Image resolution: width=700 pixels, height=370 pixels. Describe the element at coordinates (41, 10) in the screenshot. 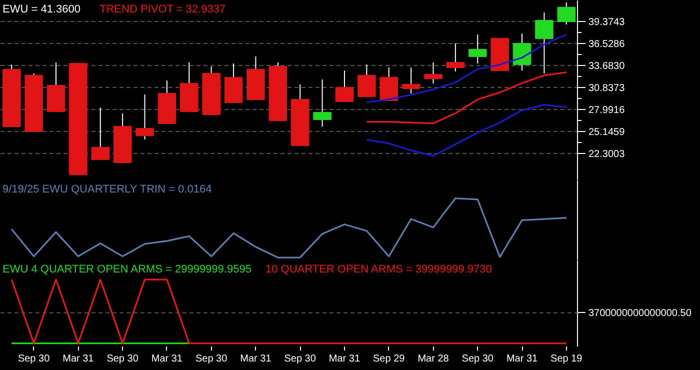

I see `chart-title: EWU = 41.3600` at that location.